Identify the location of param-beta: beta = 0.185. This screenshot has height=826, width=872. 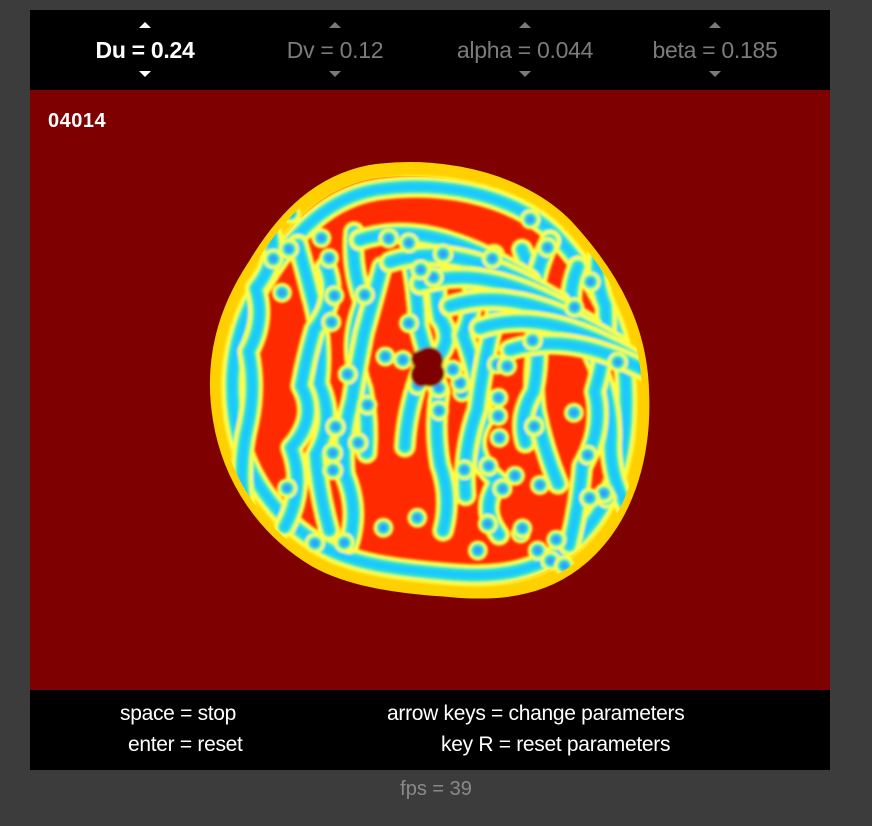
(715, 50).